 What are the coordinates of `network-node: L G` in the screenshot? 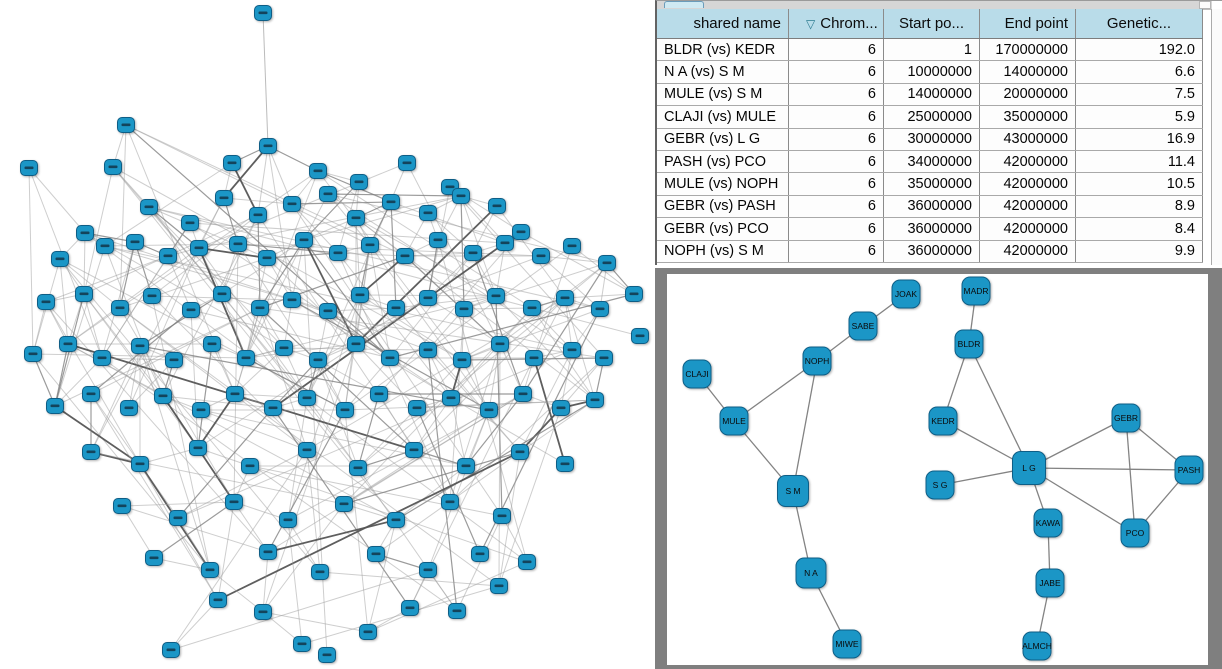 It's located at (1029, 468).